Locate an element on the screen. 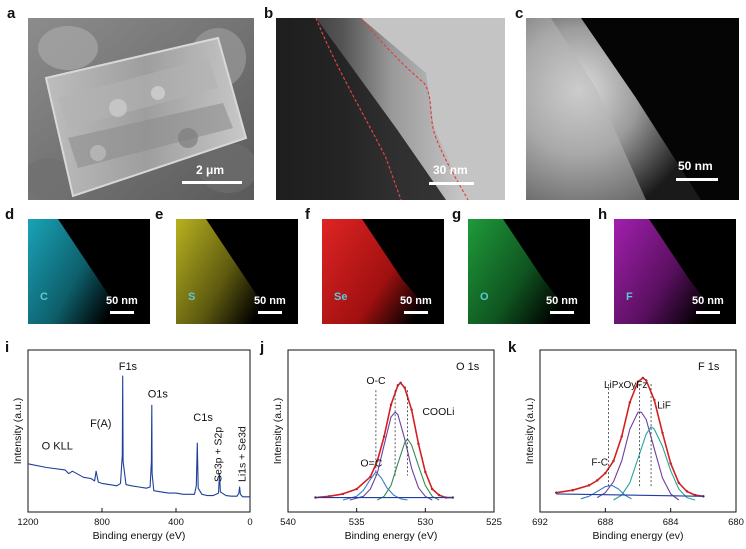 The image size is (746, 549). element-label: O is located at coordinates (484, 297).